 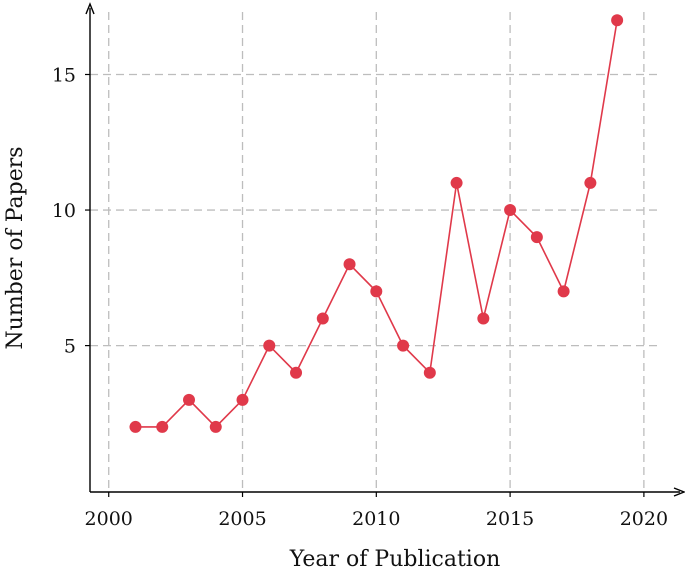 What do you see at coordinates (64, 75) in the screenshot?
I see `y-tick-label: 15` at bounding box center [64, 75].